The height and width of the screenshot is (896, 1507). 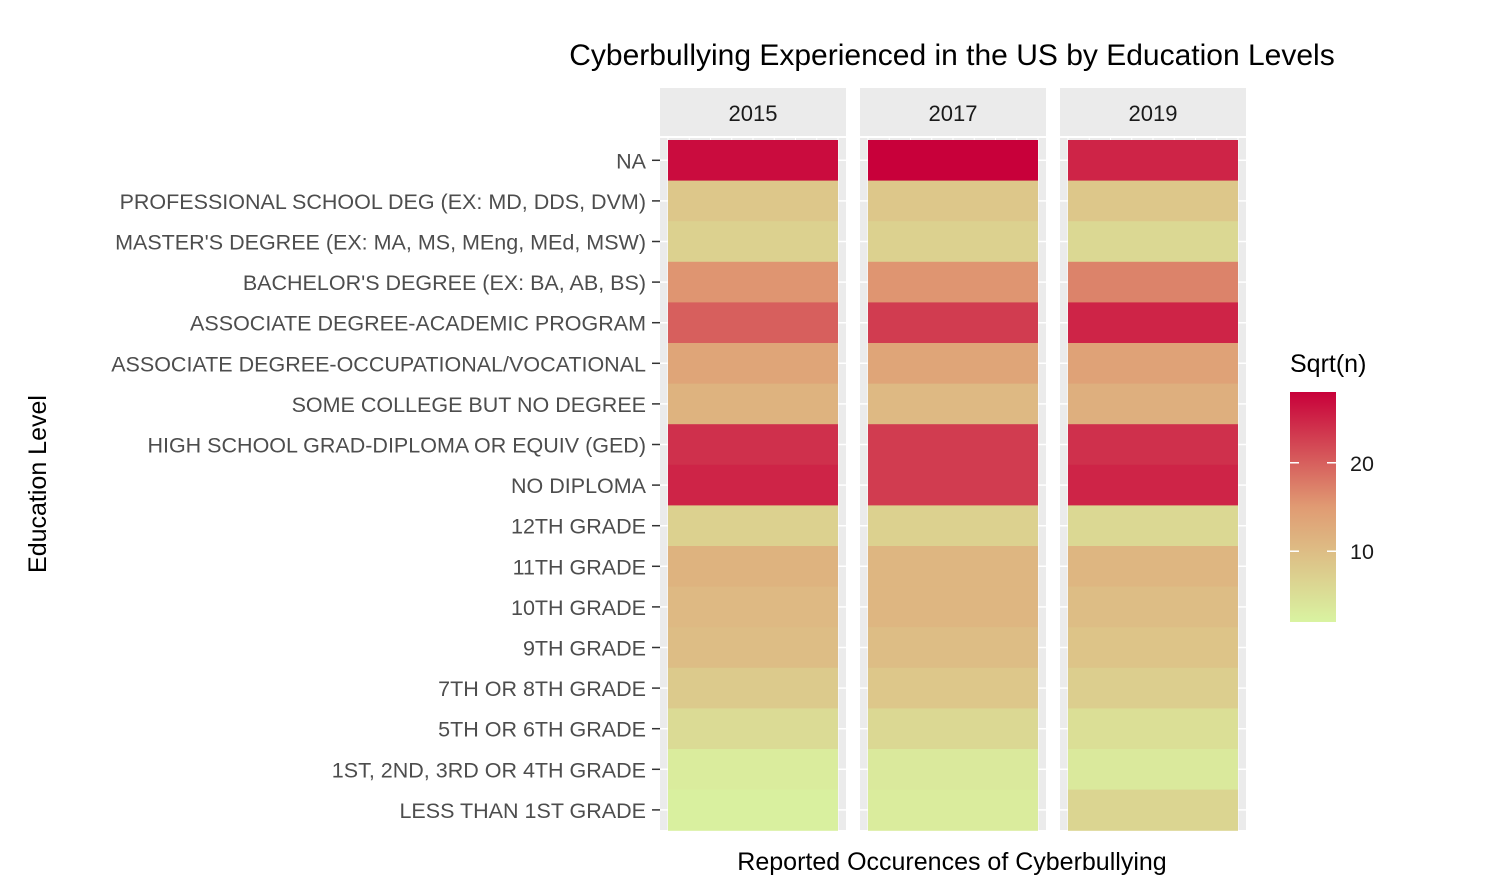 I want to click on legend-ticks: 10 20, so click(x=1332, y=508).